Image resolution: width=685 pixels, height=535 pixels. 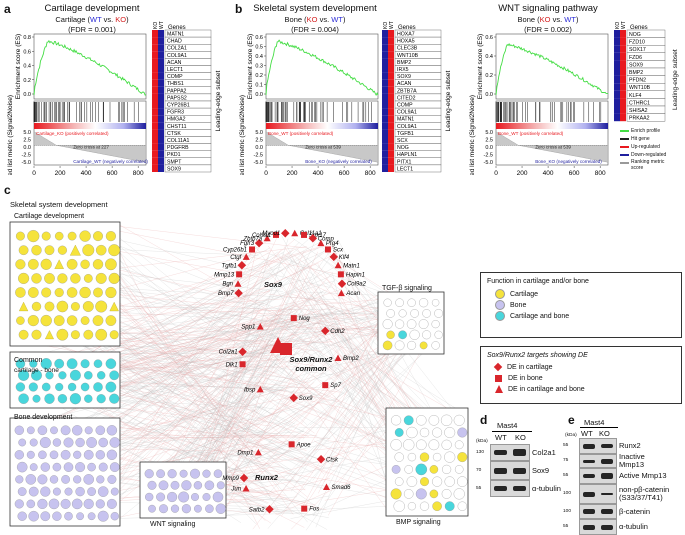 What do you see at coordinates (335, 386) in the screenshot?
I see `common-gene-label: Sp7` at bounding box center [335, 386].